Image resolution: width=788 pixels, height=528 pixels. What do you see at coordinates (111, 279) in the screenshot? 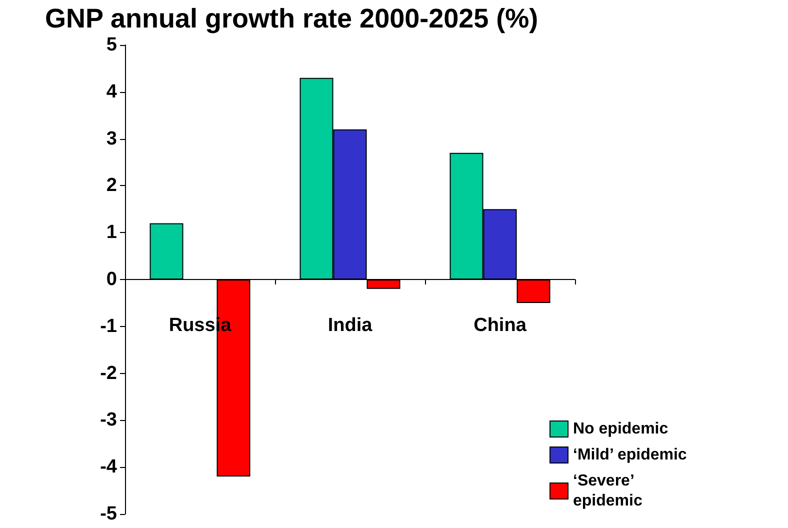
I see `y-tick-label: 0` at bounding box center [111, 279].